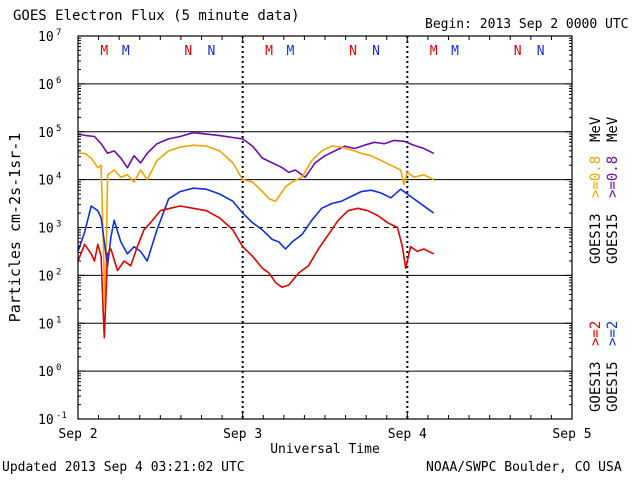 Image resolution: width=640 pixels, height=480 pixels. Describe the element at coordinates (58, 129) in the screenshot. I see `y-tick-exponent-5: 5` at that location.